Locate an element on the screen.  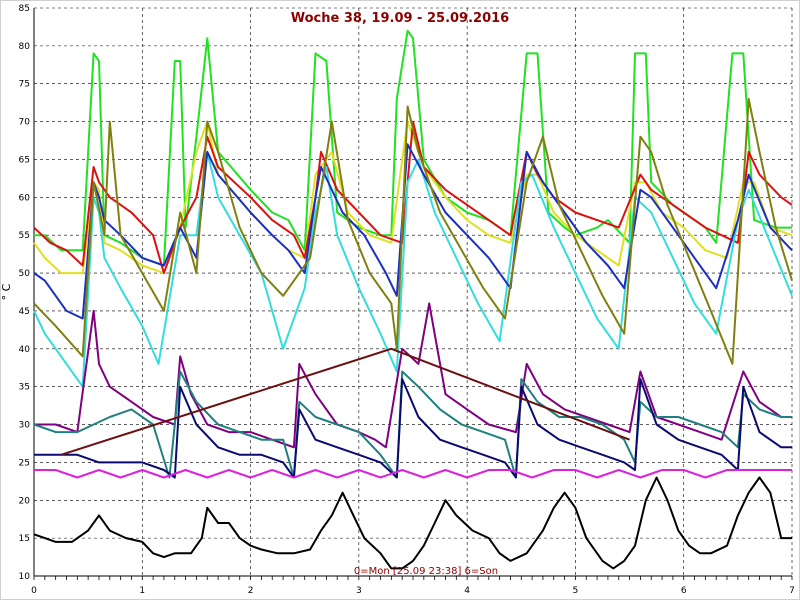
y-tick-label: 25 is located at coordinates (24, 463).